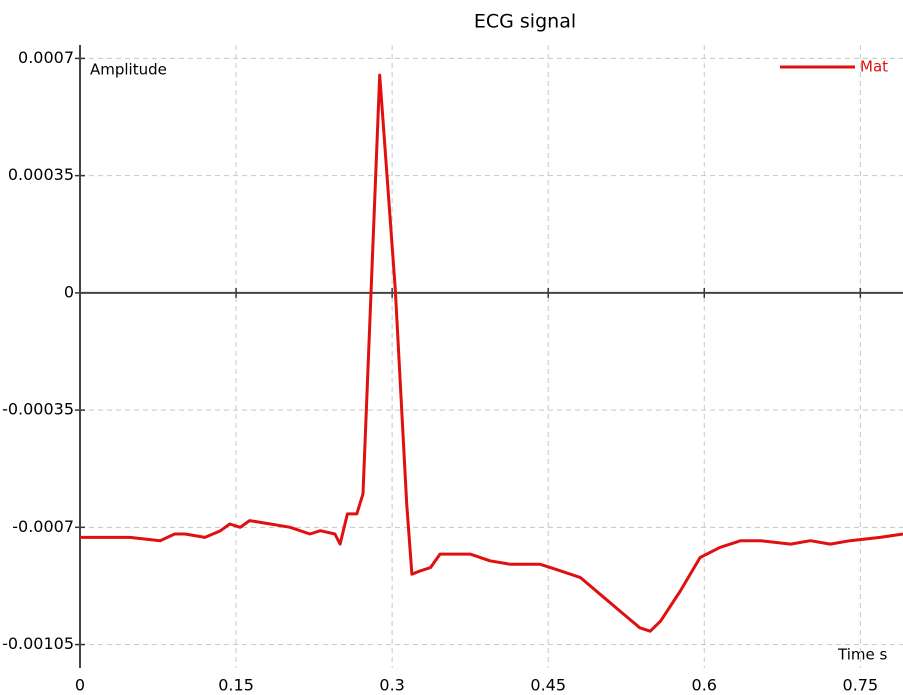 This screenshot has width=903, height=695. Describe the element at coordinates (46, 57) in the screenshot. I see `y-tick-label: 0.0007` at that location.